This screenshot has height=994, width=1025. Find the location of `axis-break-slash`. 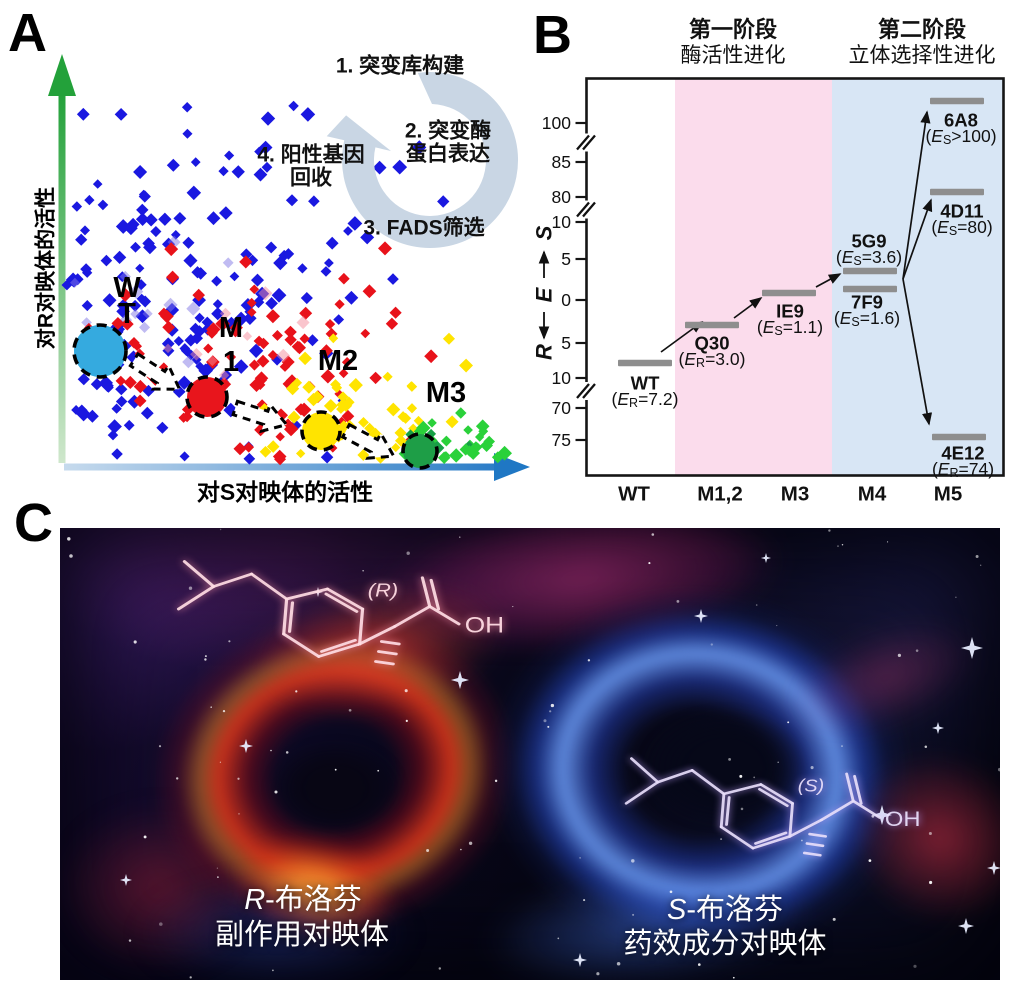

axis-break-slash is located at coordinates (583, 391).